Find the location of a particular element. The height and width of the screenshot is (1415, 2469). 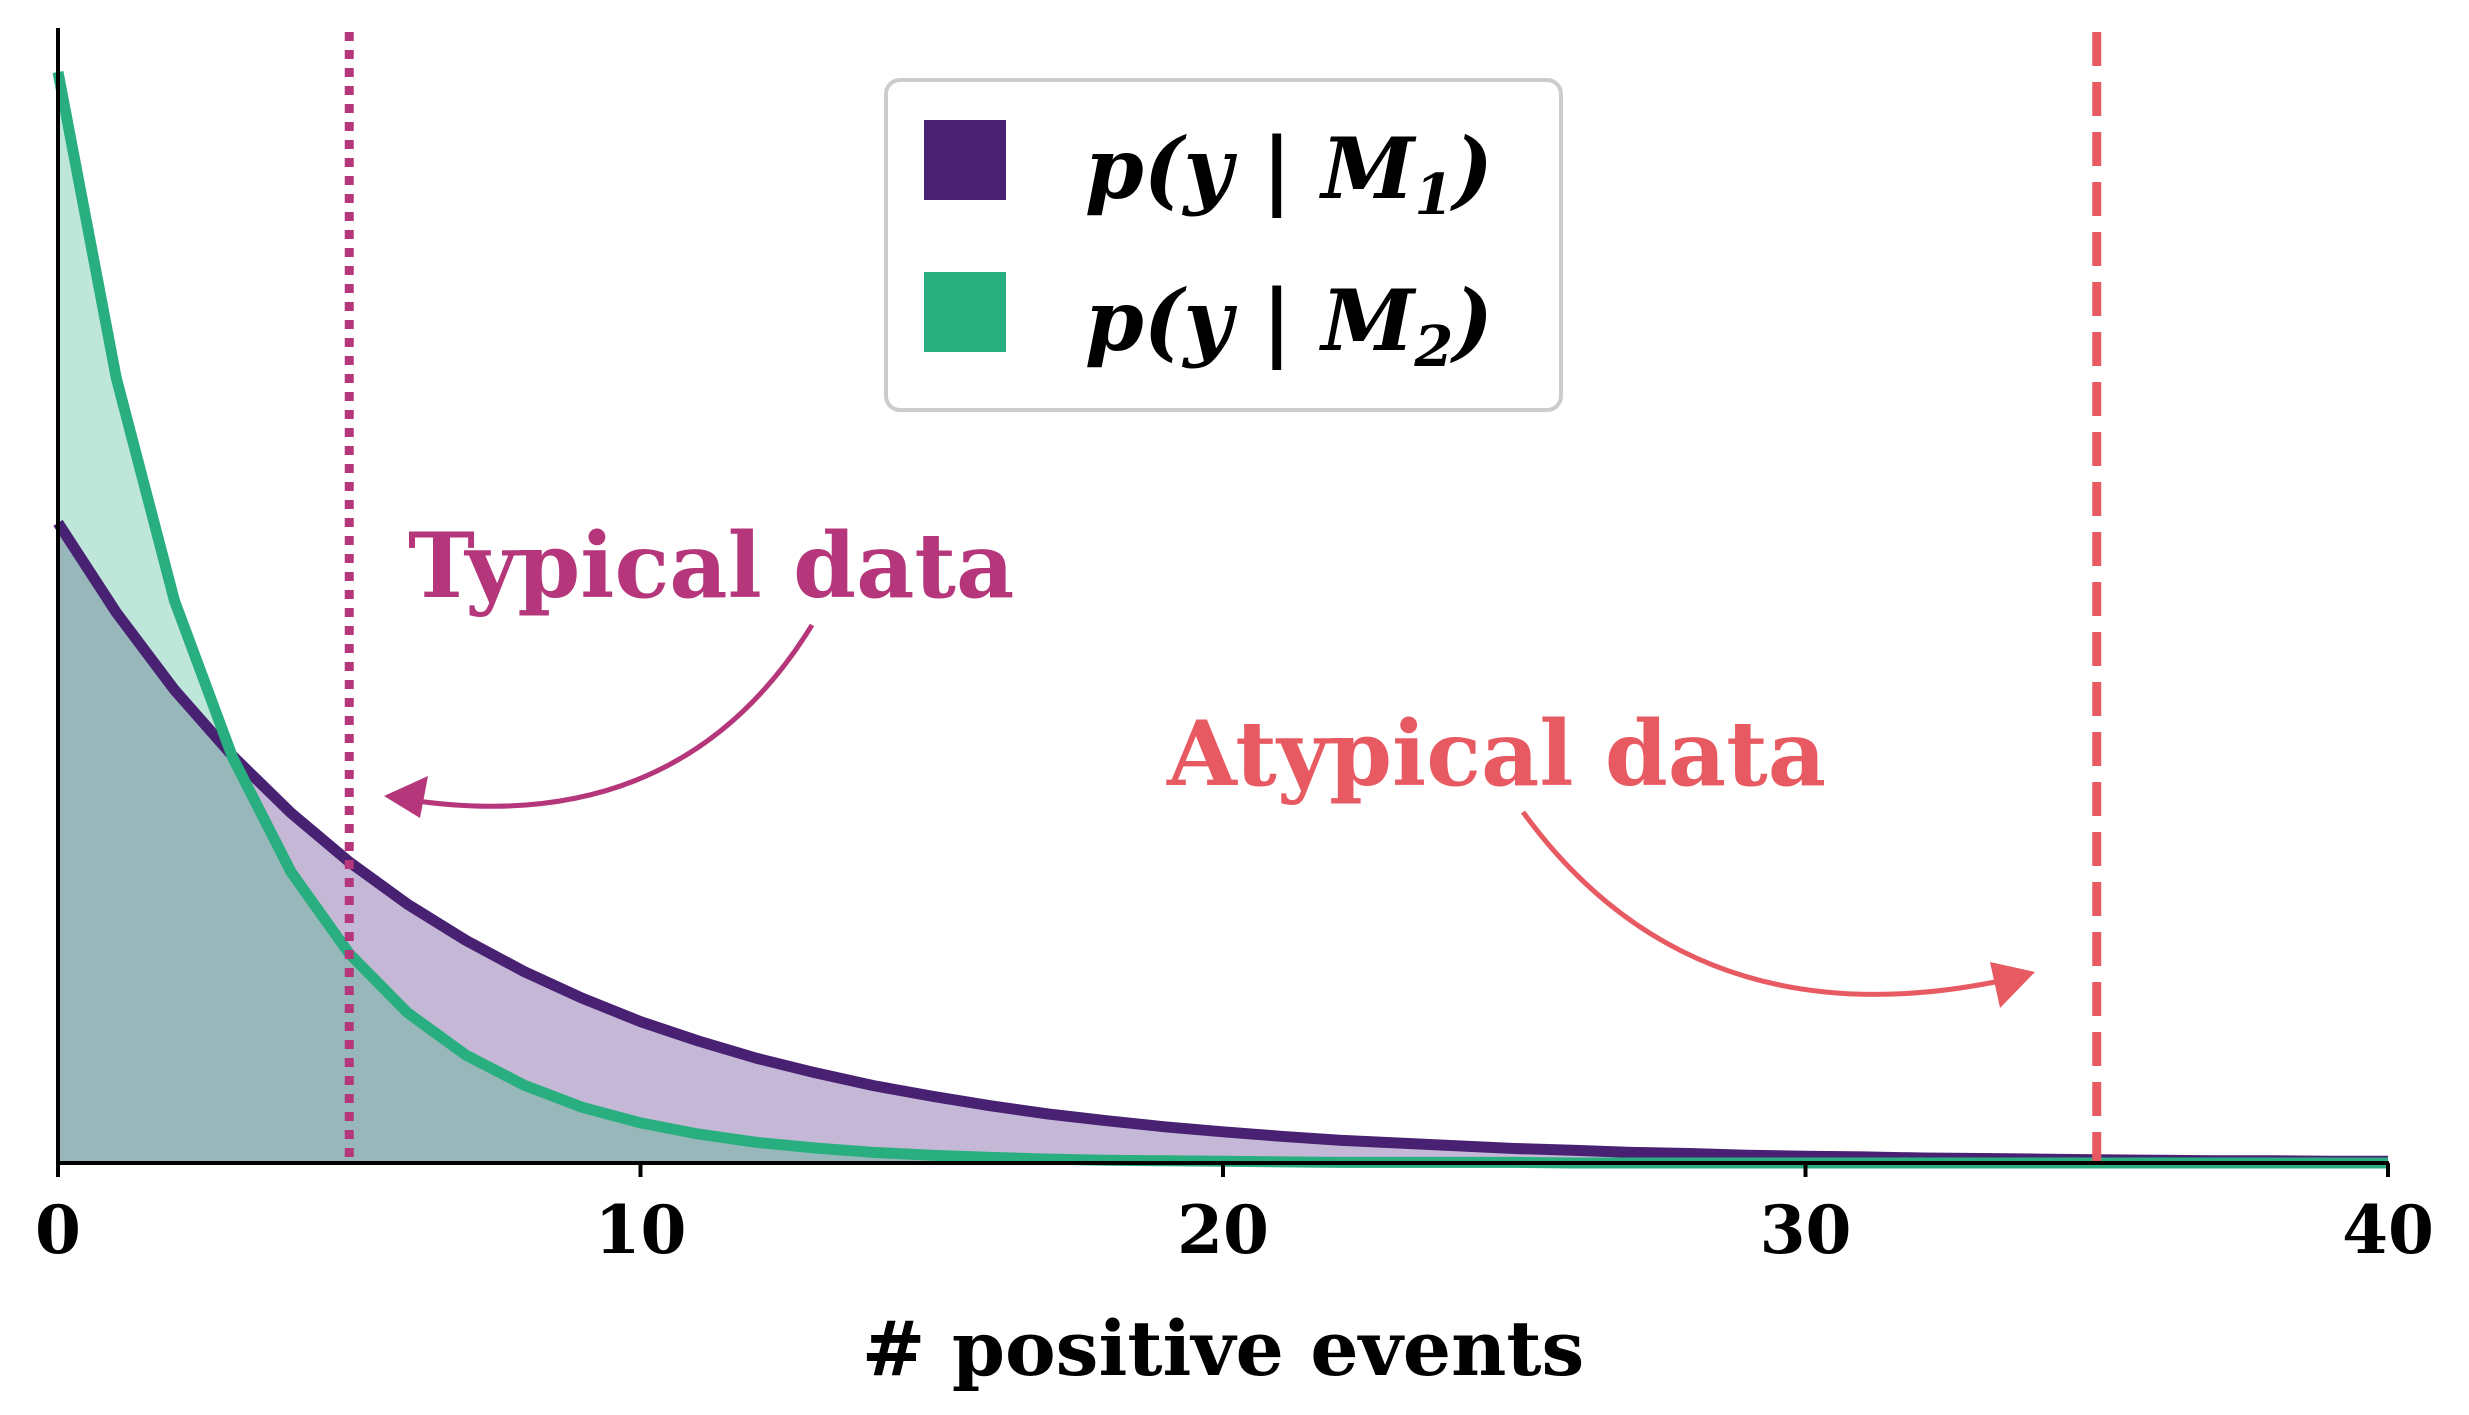

atypical-data-arrowhead is located at coordinates (2012, 985).